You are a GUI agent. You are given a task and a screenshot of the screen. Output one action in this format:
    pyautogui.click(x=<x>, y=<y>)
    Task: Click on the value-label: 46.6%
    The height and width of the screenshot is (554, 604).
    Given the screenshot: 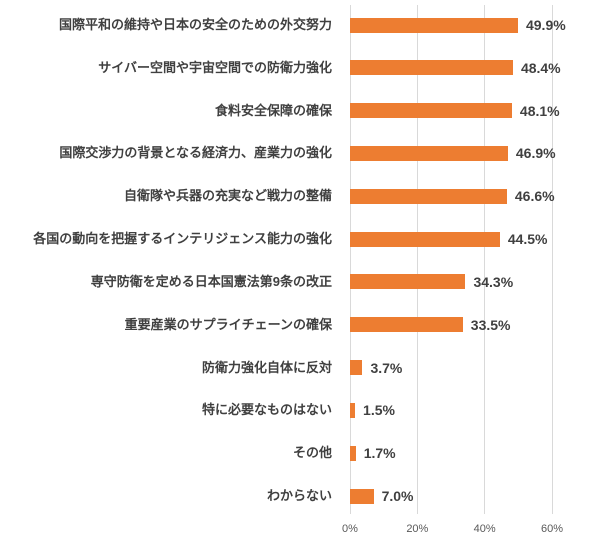 What is the action you would take?
    pyautogui.click(x=534, y=196)
    